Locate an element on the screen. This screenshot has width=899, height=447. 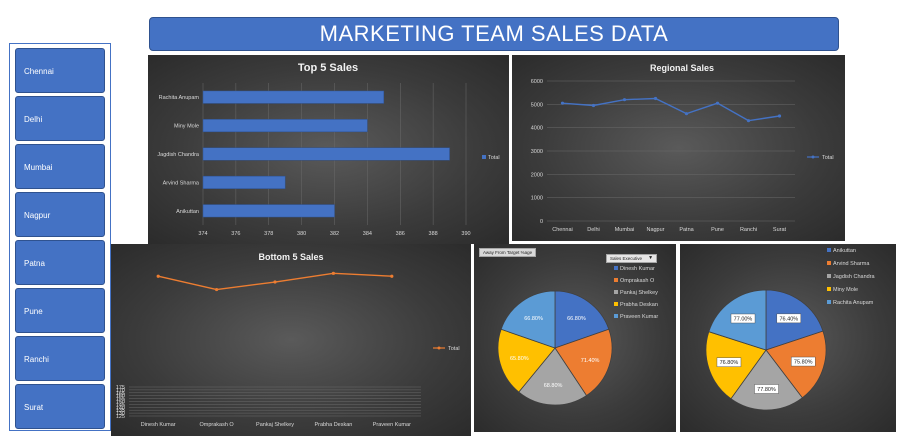
y-tick-label: 3000 is located at coordinates (537, 152).